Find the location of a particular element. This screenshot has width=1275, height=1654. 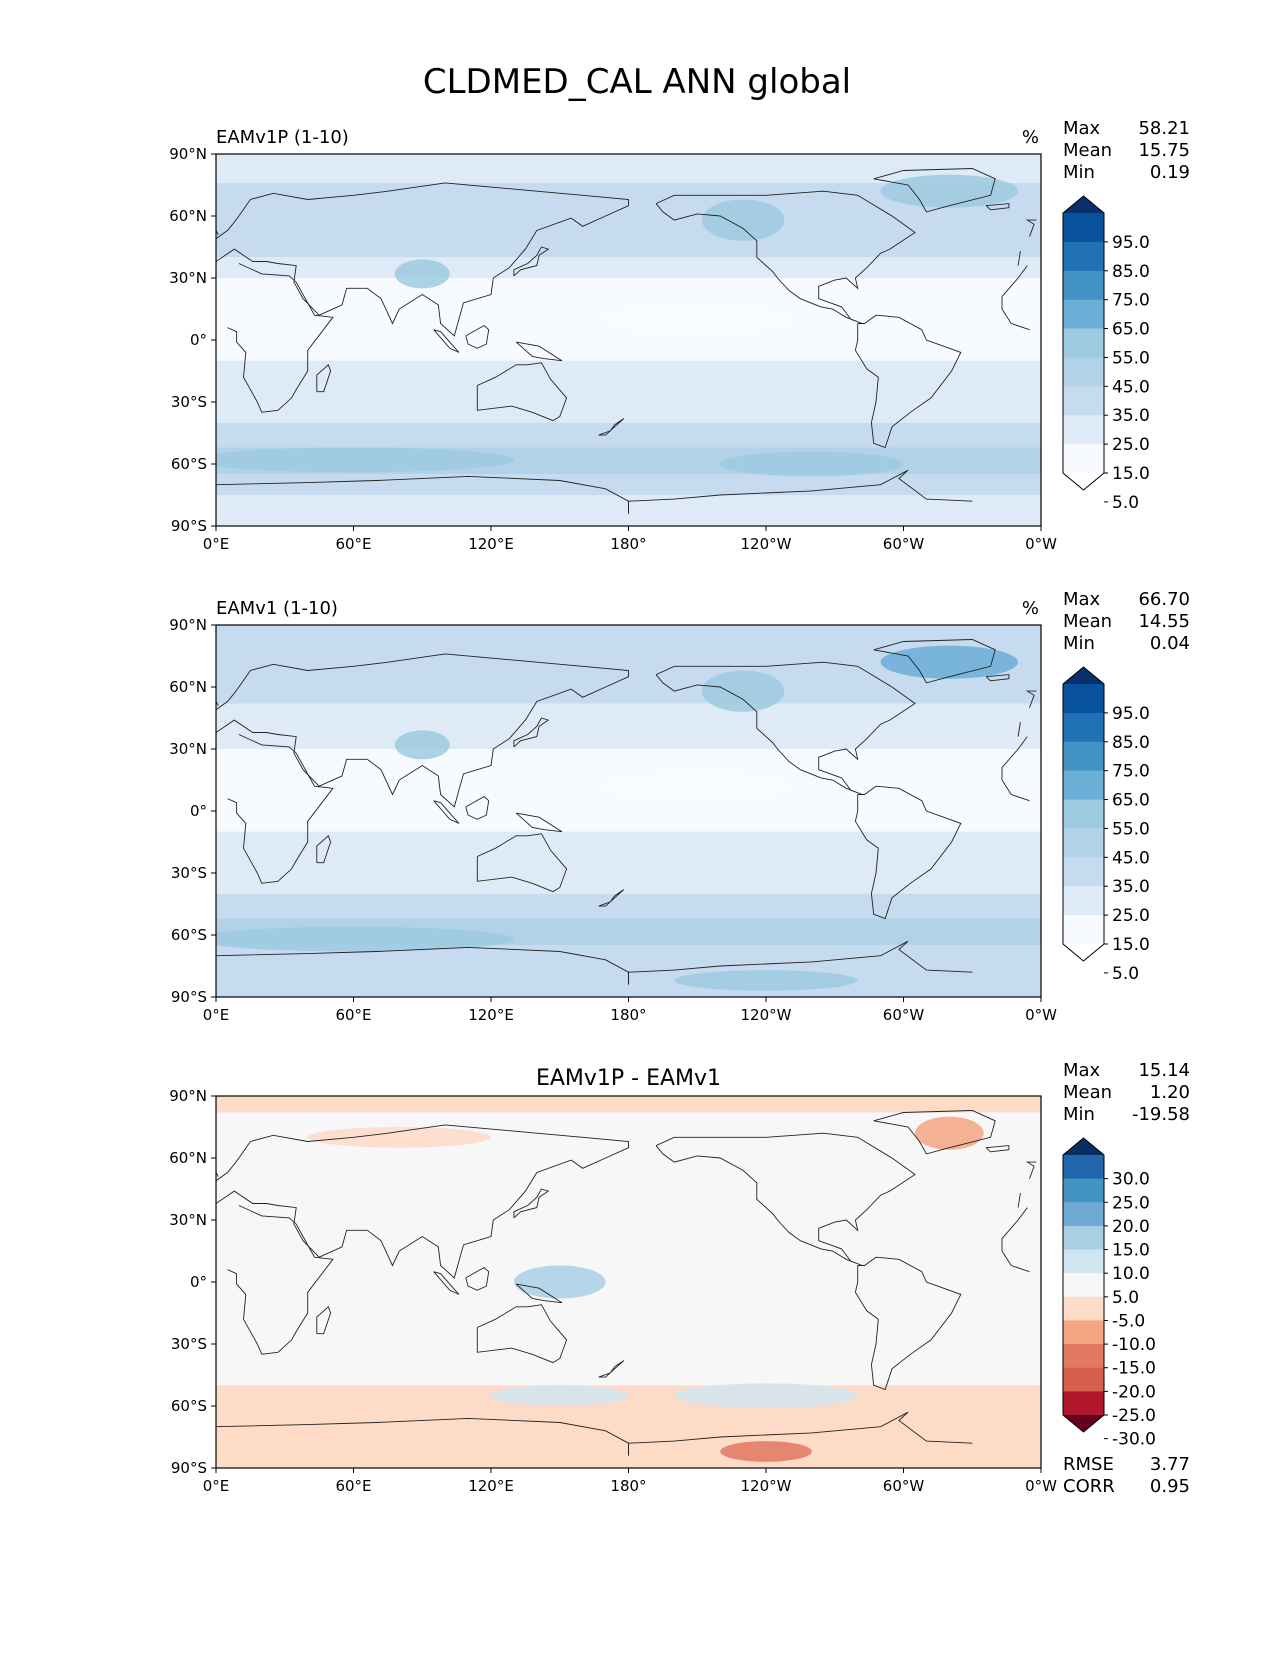

coastline-australia is located at coordinates (522, 863).